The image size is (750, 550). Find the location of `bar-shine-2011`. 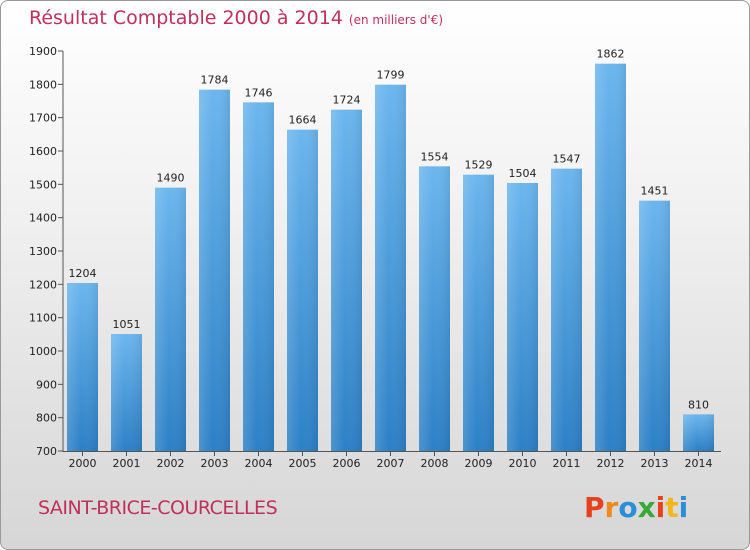

bar-shine-2011 is located at coordinates (566, 309).